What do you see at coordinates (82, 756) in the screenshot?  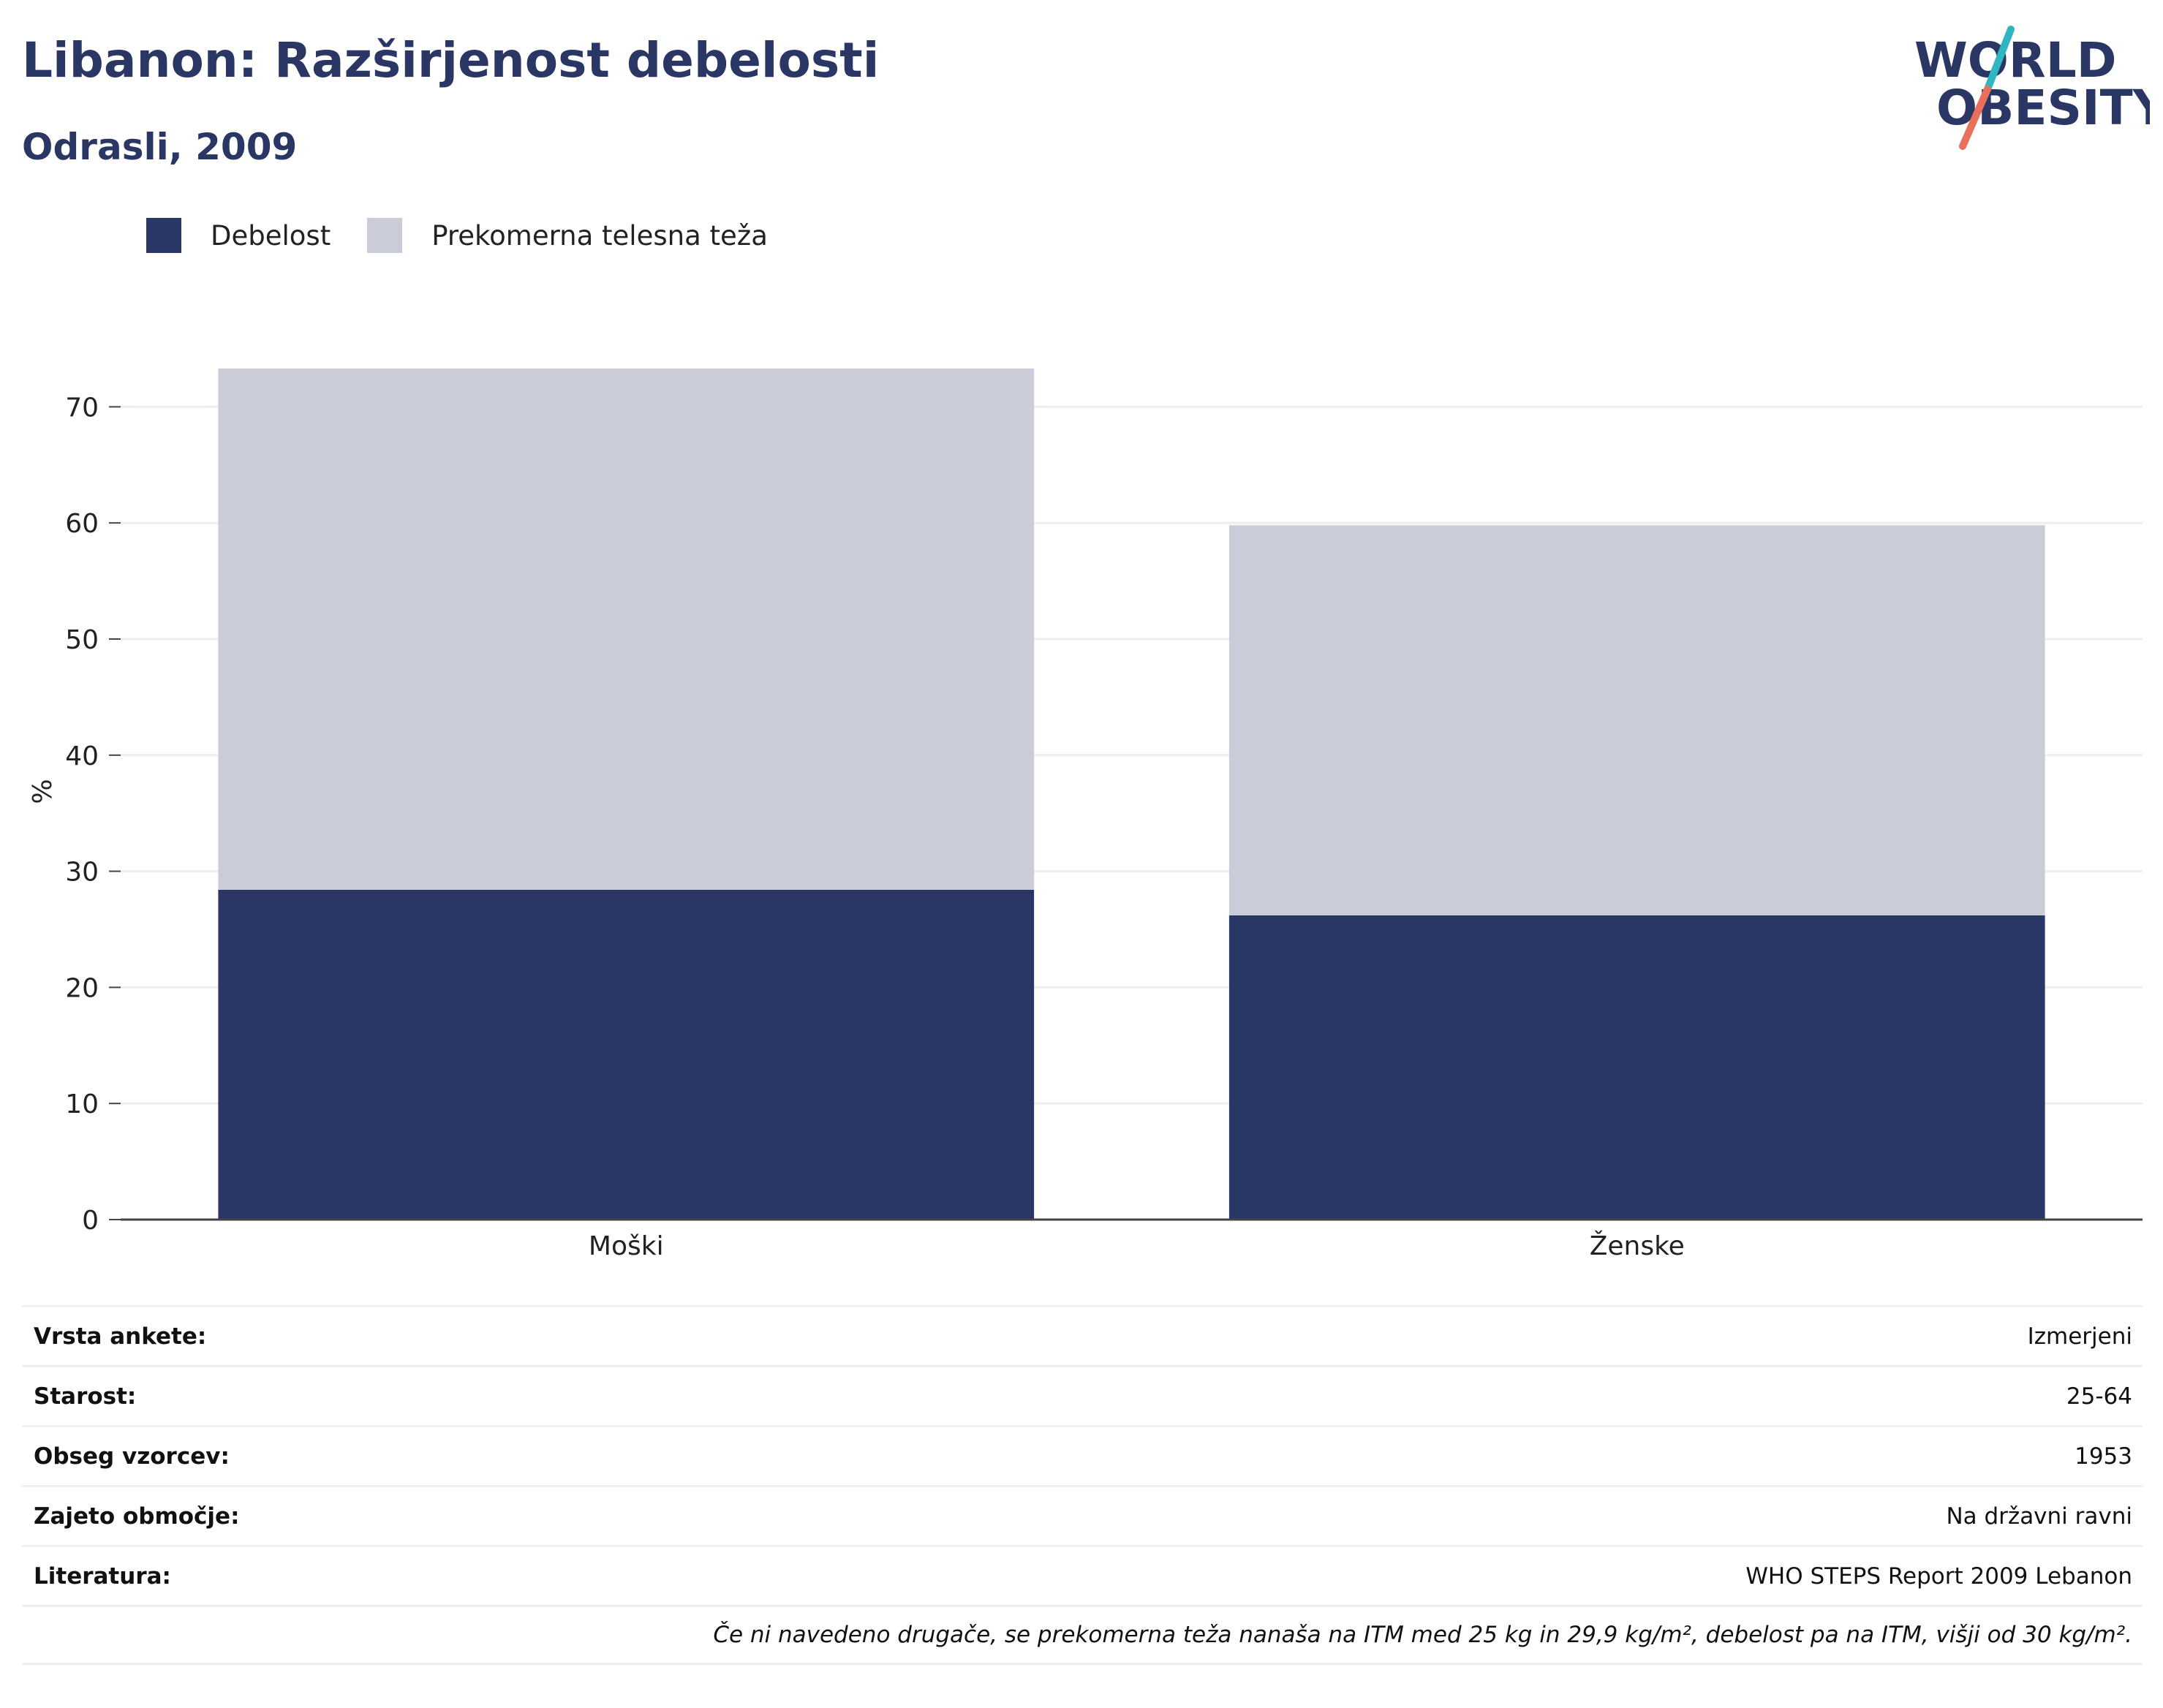 I see `y-tick-label: 40` at bounding box center [82, 756].